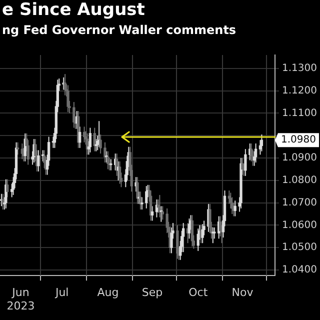 The height and width of the screenshot is (320, 320). Describe the element at coordinates (300, 158) in the screenshot. I see `y-tick-label: 1.0900` at that location.